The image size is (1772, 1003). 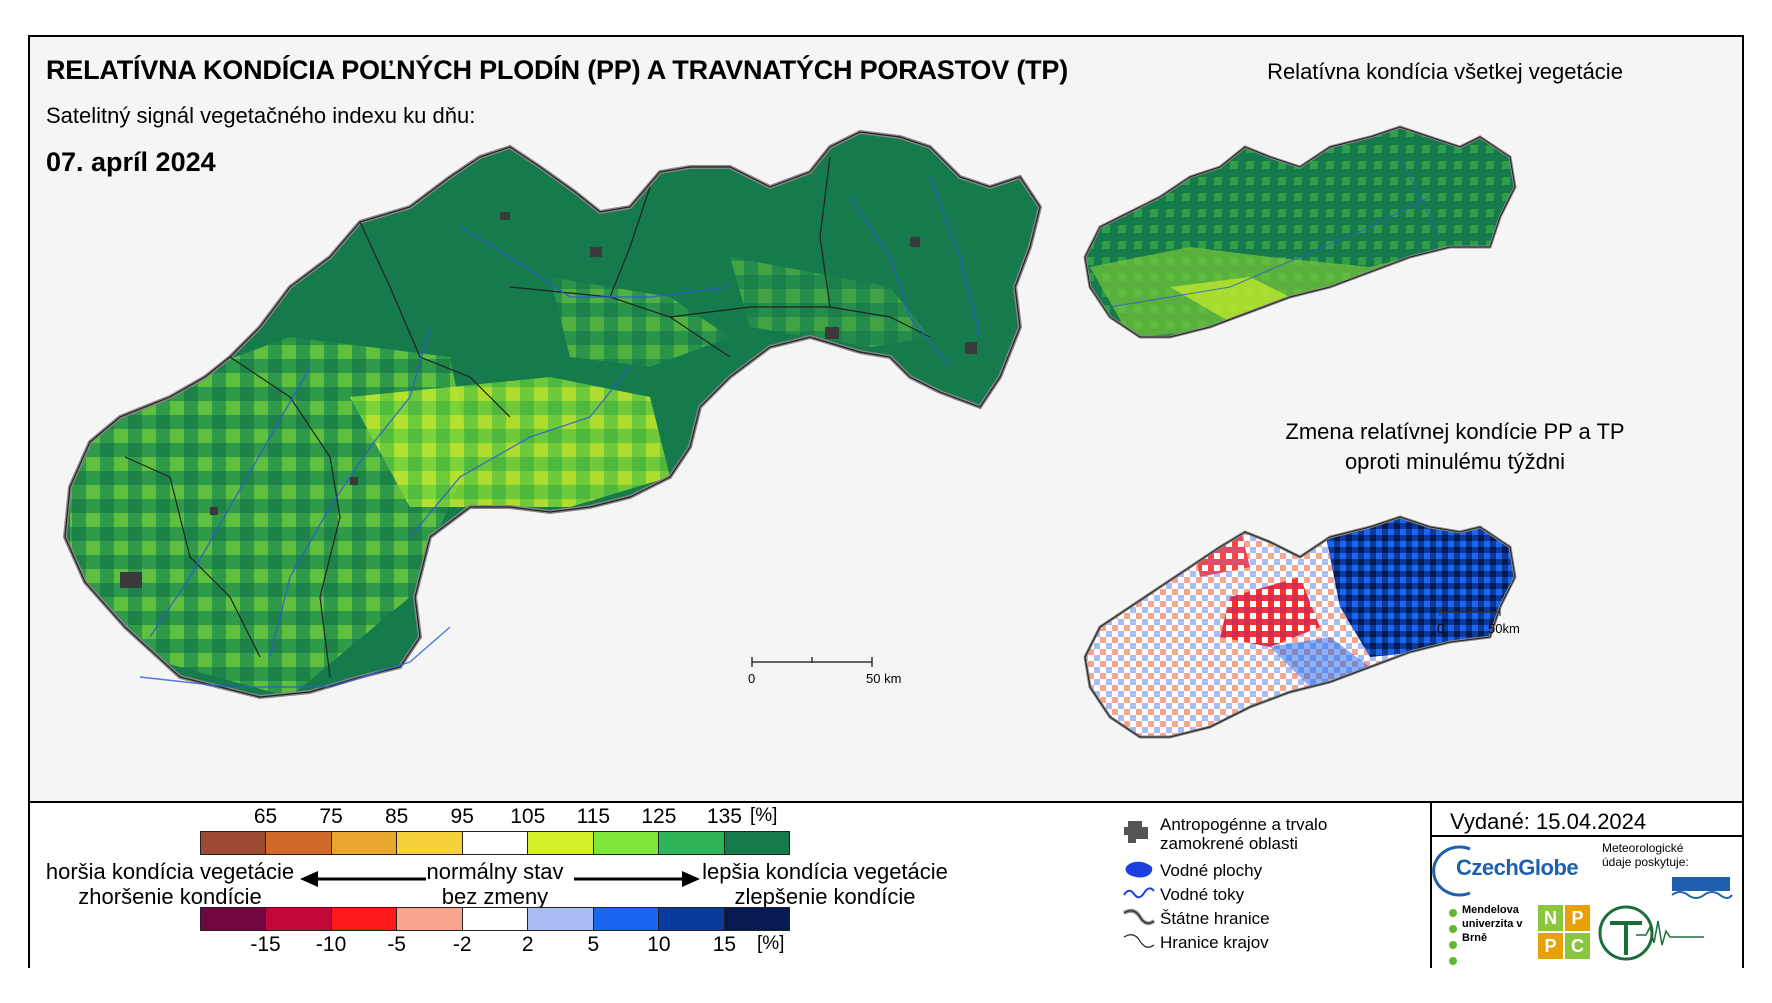 I want to click on condition-tick-label: 75, so click(x=331, y=816).